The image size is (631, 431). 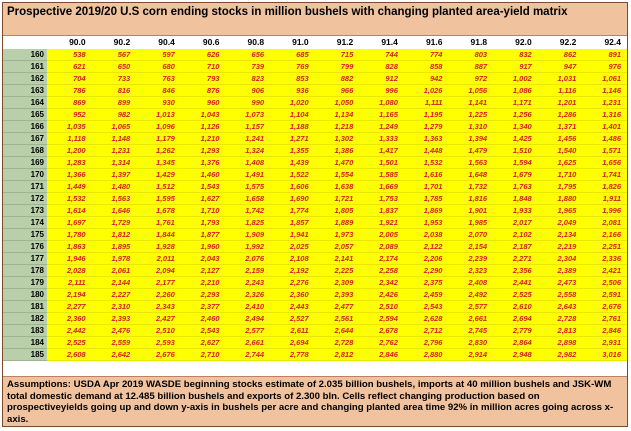 What do you see at coordinates (248, 102) in the screenshot?
I see `table-cell: 990` at bounding box center [248, 102].